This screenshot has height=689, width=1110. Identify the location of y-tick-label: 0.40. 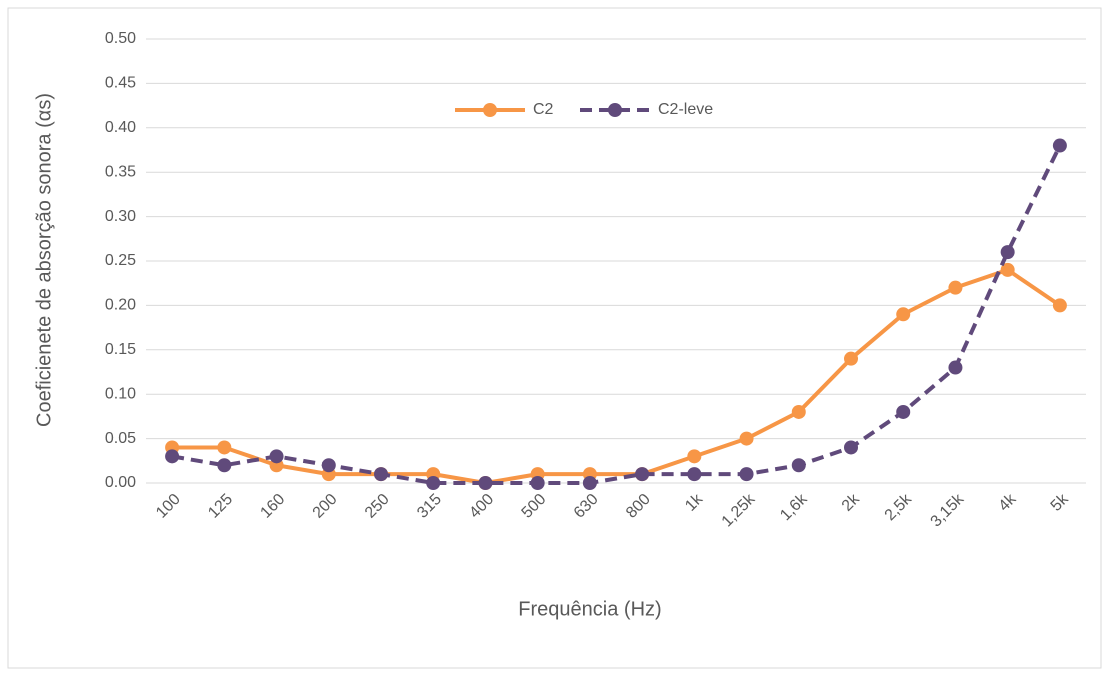
(120, 127).